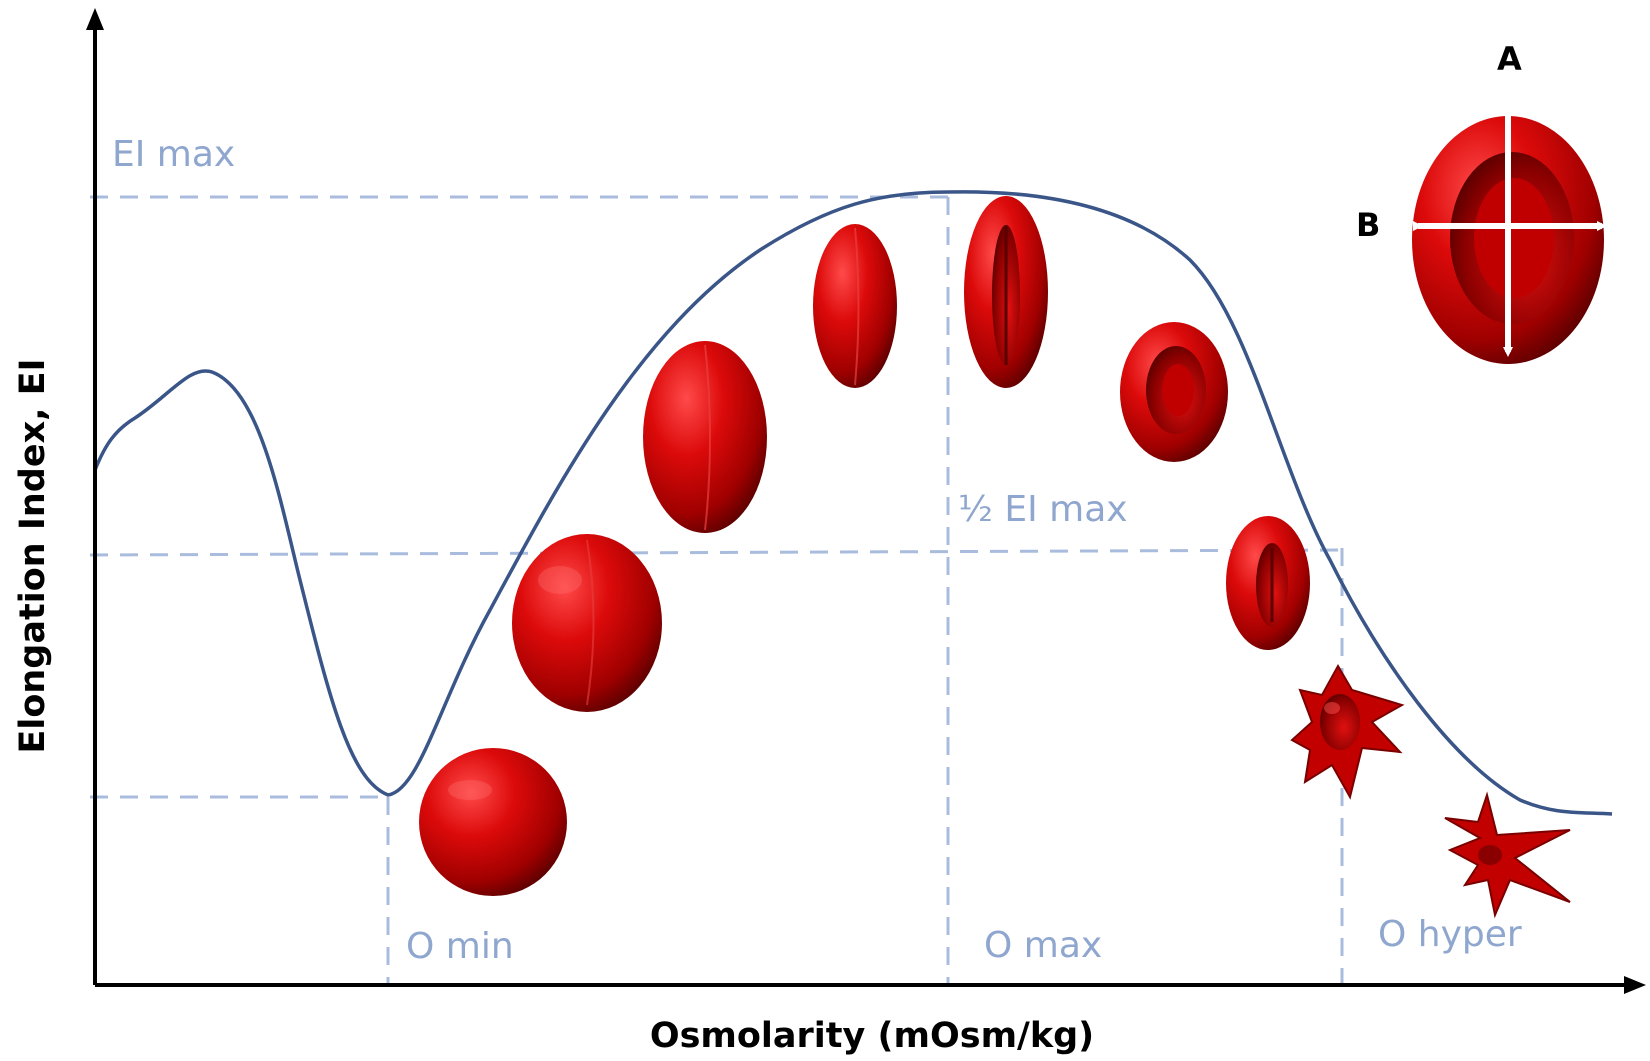 Image resolution: width=1650 pixels, height=1061 pixels. Describe the element at coordinates (1507, 855) in the screenshot. I see `cell-spiculated` at that location.